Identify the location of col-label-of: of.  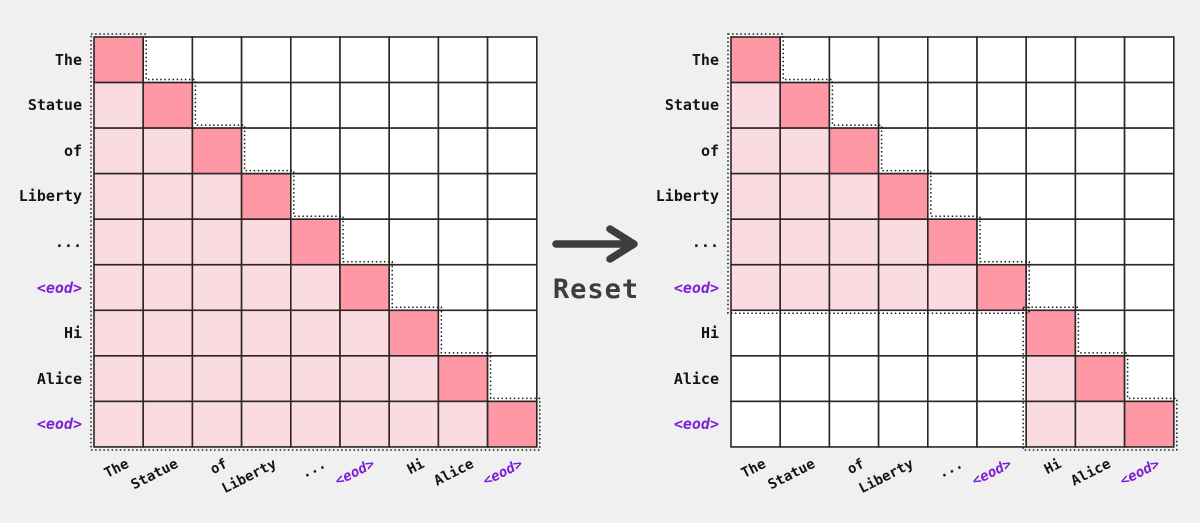
(219, 466).